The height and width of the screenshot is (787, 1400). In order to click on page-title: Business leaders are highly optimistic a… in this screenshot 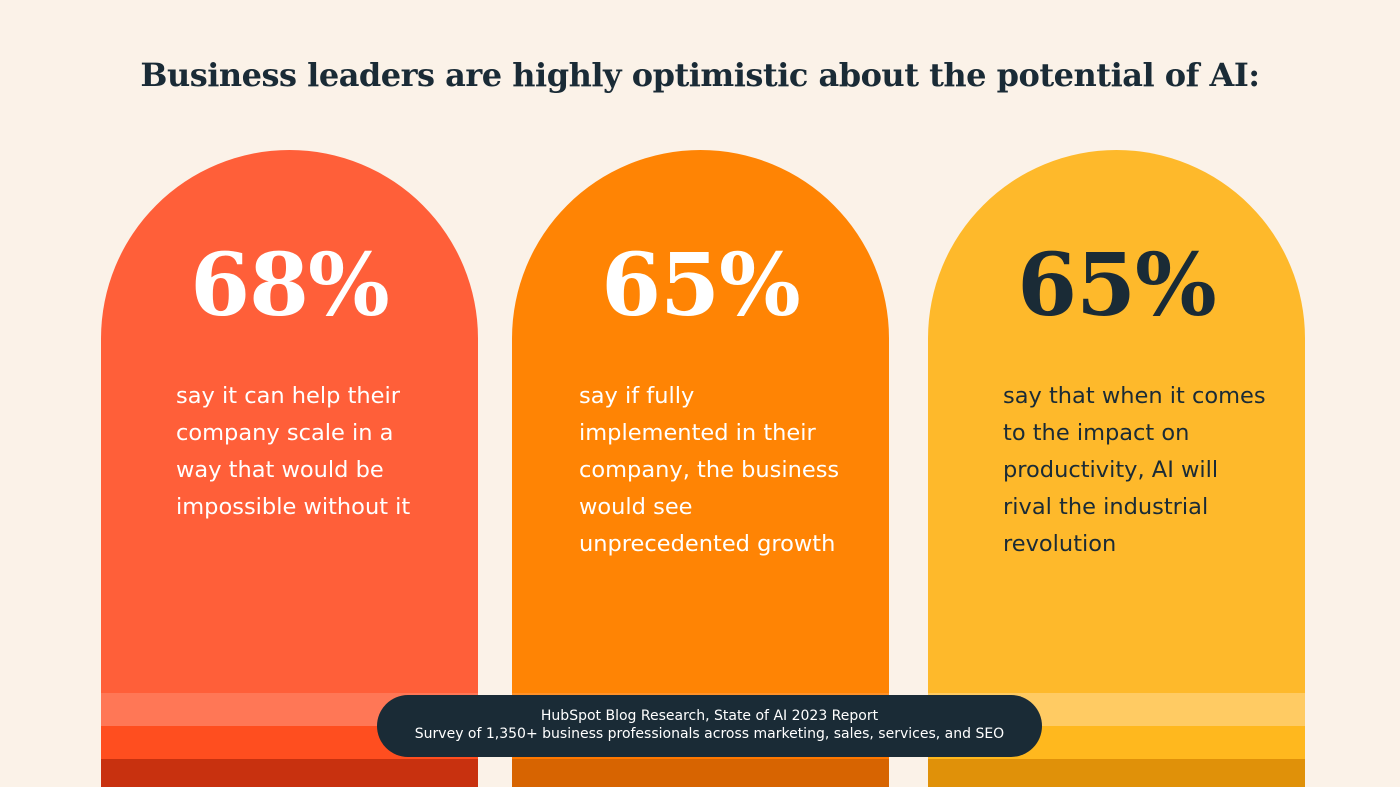, I will do `click(700, 75)`.